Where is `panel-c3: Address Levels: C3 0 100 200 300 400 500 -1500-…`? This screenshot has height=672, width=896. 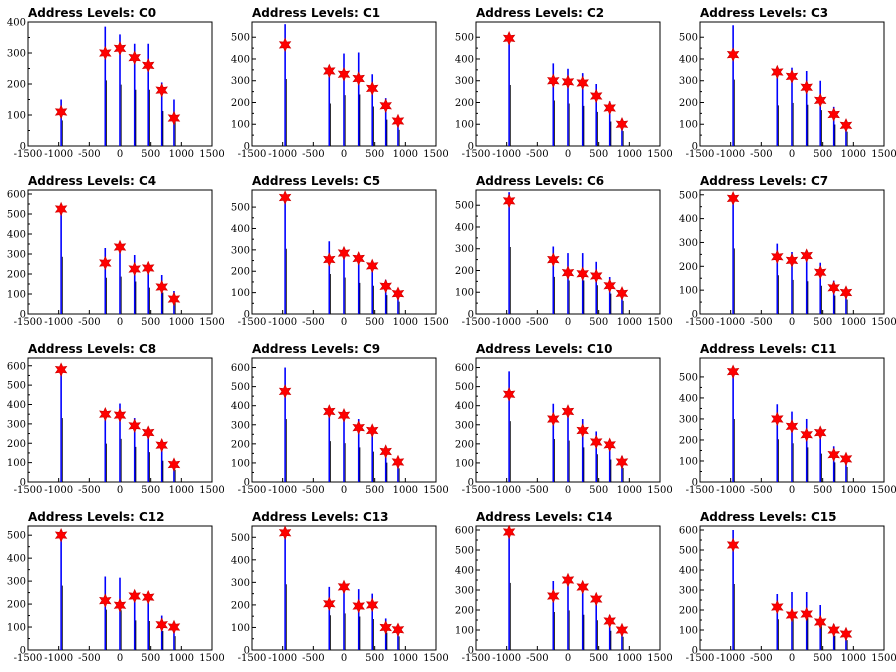
panel-c3: Address Levels: C3 0 100 200 300 400 500 -1500-… is located at coordinates (784, 84).